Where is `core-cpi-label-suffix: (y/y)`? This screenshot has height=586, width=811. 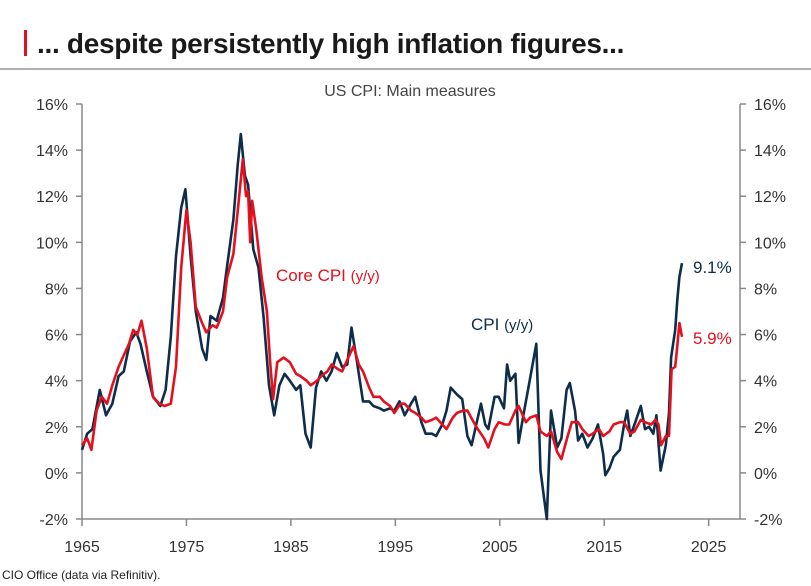
core-cpi-label-suffix: (y/y) is located at coordinates (365, 276).